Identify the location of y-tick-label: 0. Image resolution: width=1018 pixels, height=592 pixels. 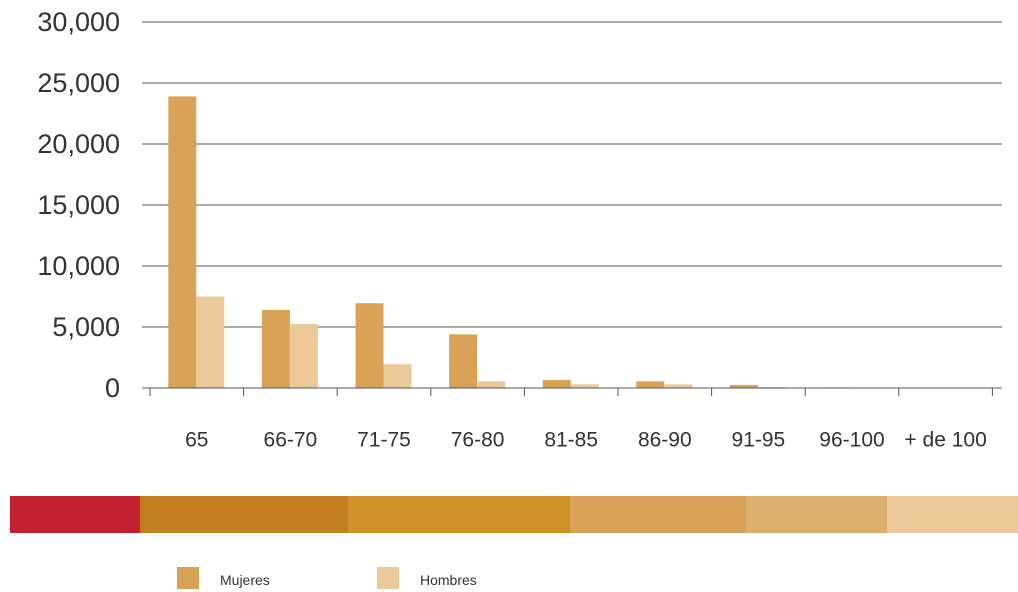
(112, 388).